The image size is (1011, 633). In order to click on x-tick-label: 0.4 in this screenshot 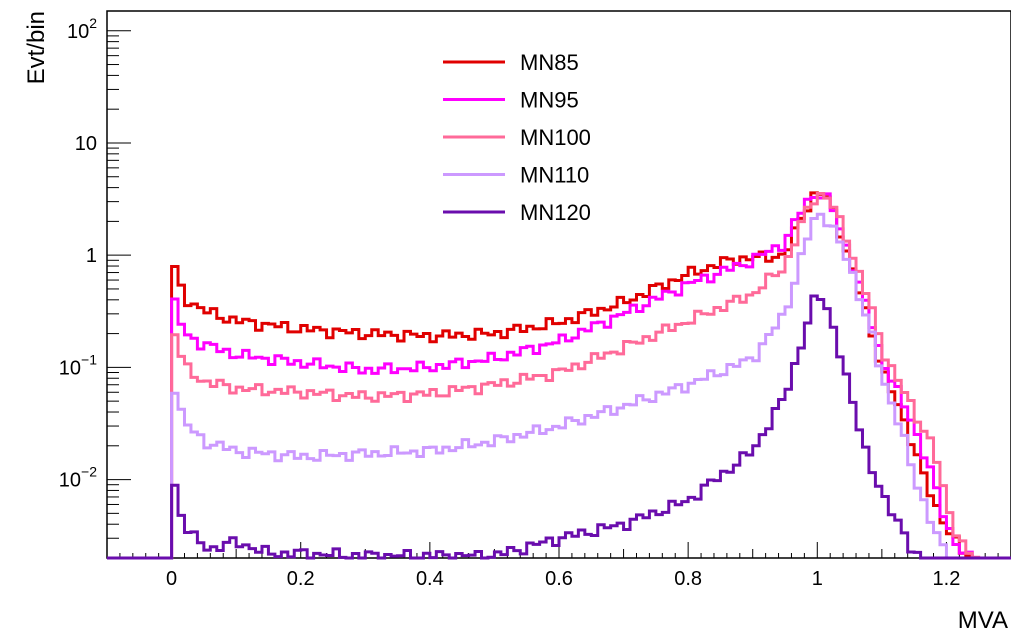, I will do `click(430, 579)`.